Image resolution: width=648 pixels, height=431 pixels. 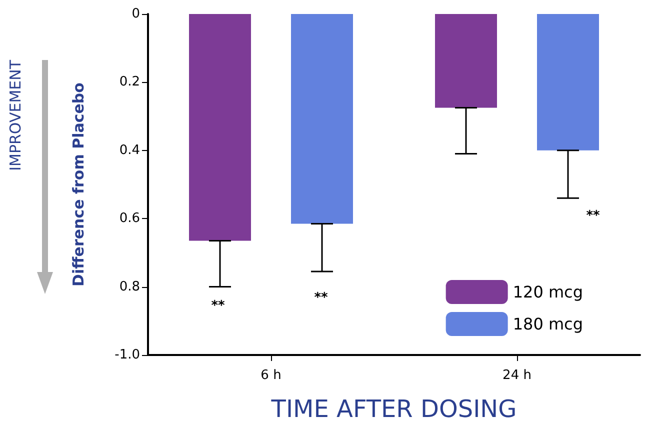 I want to click on x-tick-label: 6 h, so click(x=271, y=375).